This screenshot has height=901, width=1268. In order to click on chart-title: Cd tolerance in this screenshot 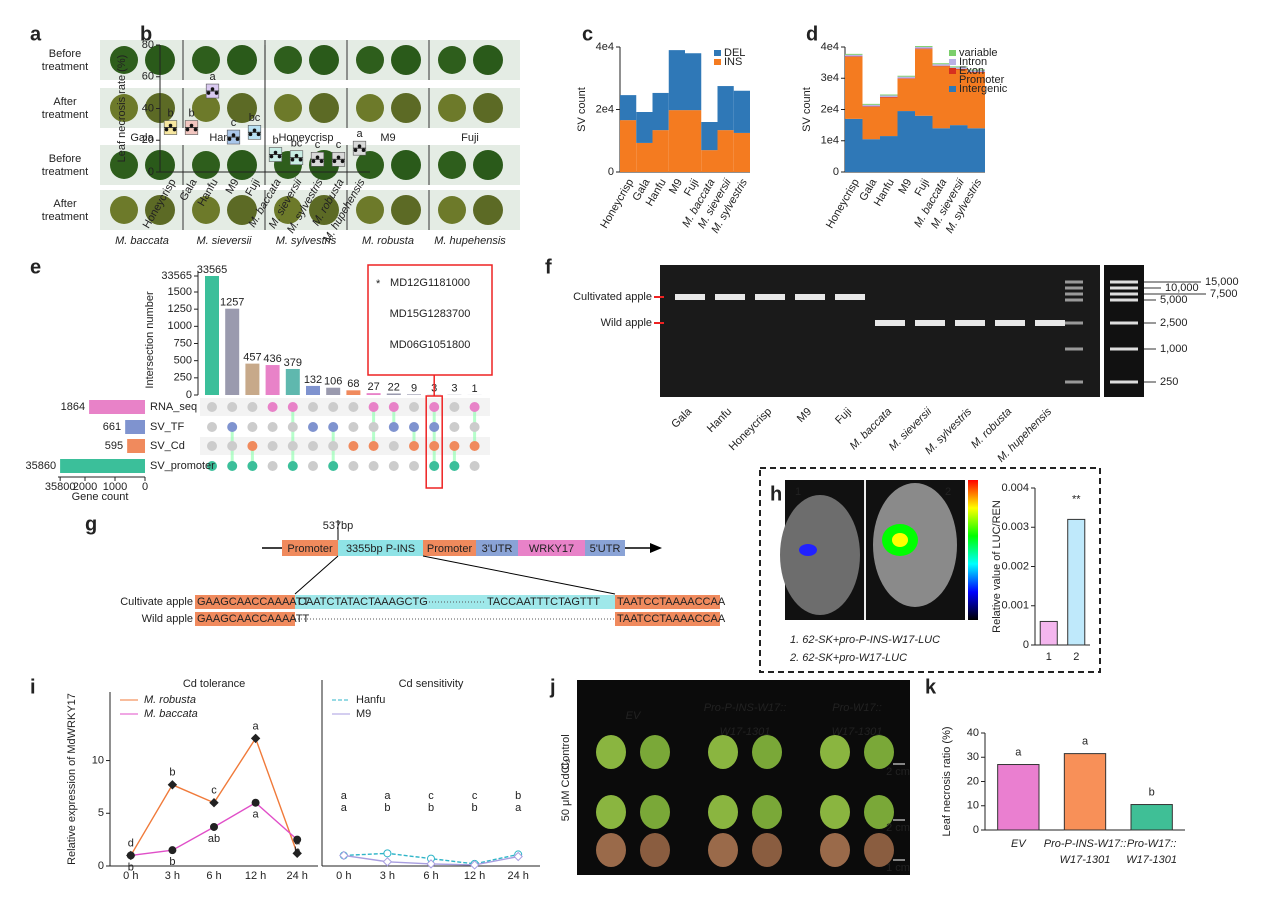, I will do `click(214, 684)`.